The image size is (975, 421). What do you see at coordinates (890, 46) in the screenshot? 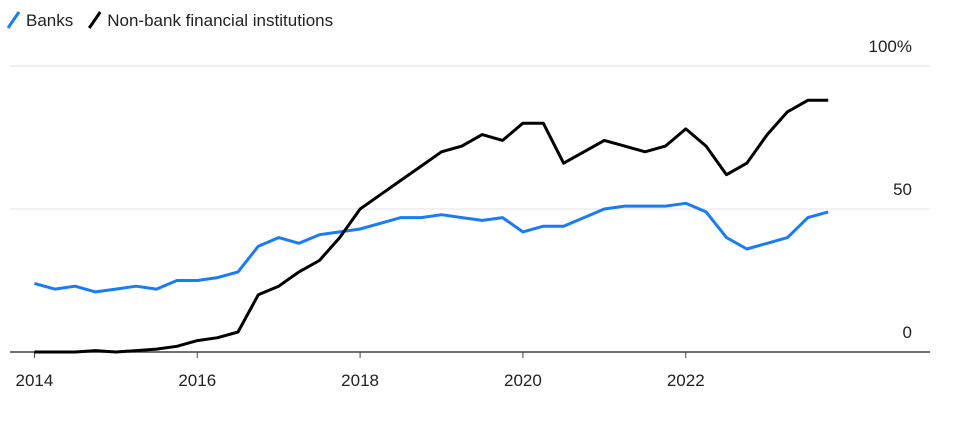
I see `y-tick-label: 100%` at bounding box center [890, 46].